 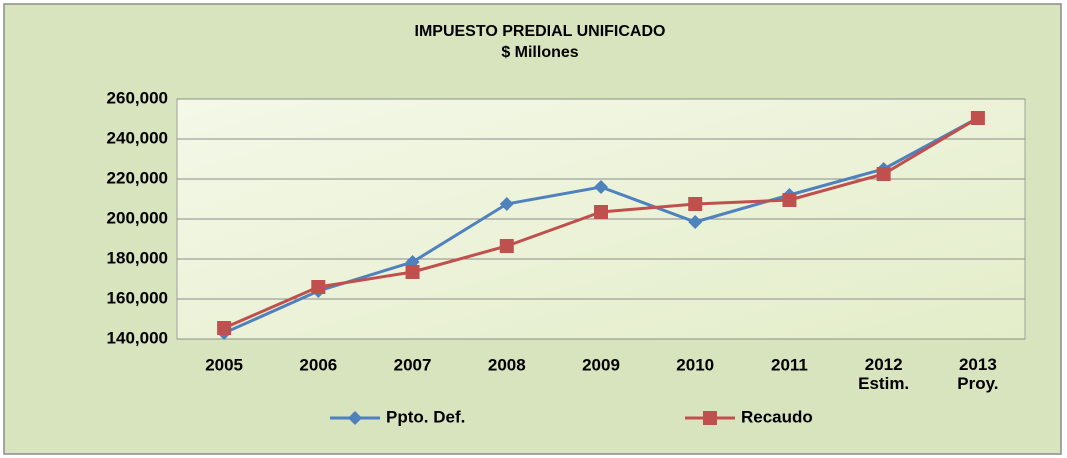 I want to click on x-tick-label: 2013 Proy., so click(x=977, y=374).